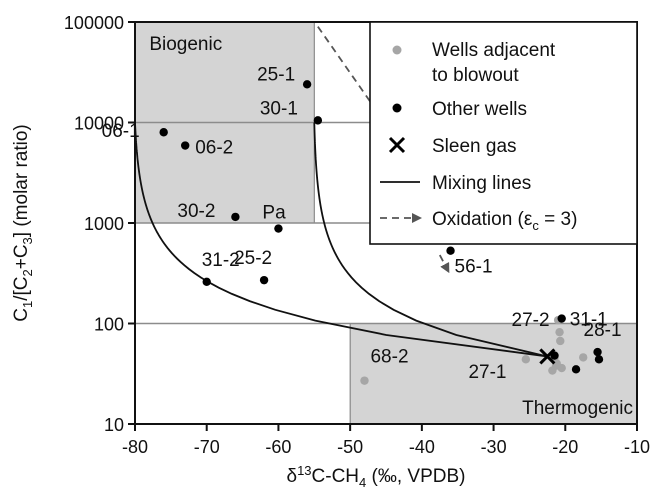 This screenshot has height=502, width=665. What do you see at coordinates (565, 447) in the screenshot?
I see `x-tick-label-6: -20` at bounding box center [565, 447].